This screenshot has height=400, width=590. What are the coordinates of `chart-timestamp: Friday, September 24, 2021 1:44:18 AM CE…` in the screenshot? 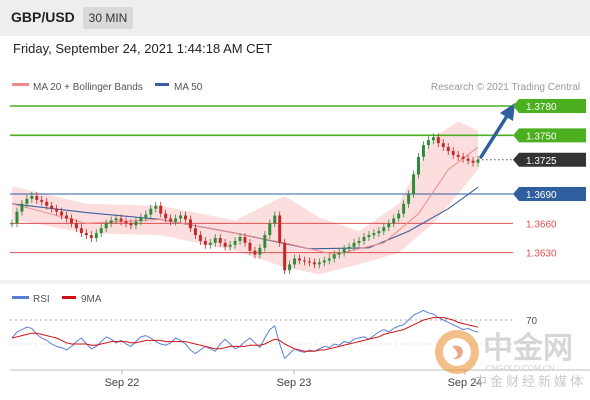 It's located at (143, 48).